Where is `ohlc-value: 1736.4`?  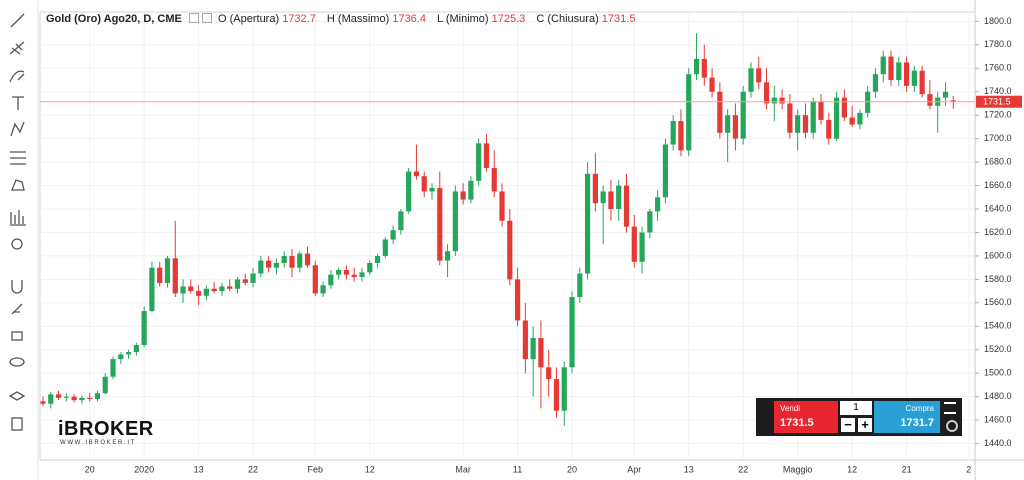 ohlc-value: 1736.4 is located at coordinates (409, 19).